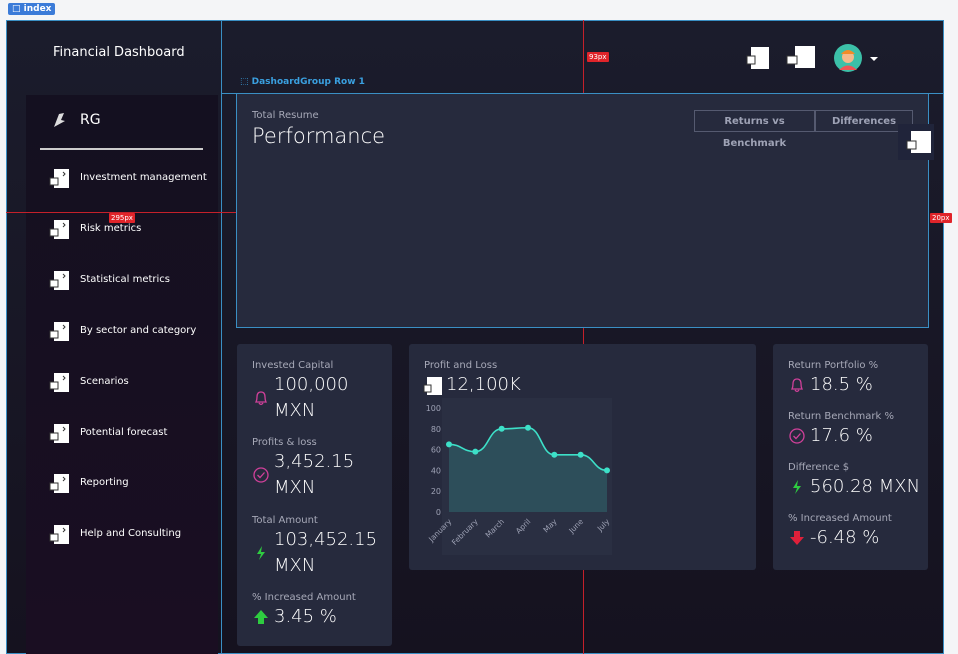  What do you see at coordinates (436, 429) in the screenshot?
I see `y-tick-label: 80` at bounding box center [436, 429].